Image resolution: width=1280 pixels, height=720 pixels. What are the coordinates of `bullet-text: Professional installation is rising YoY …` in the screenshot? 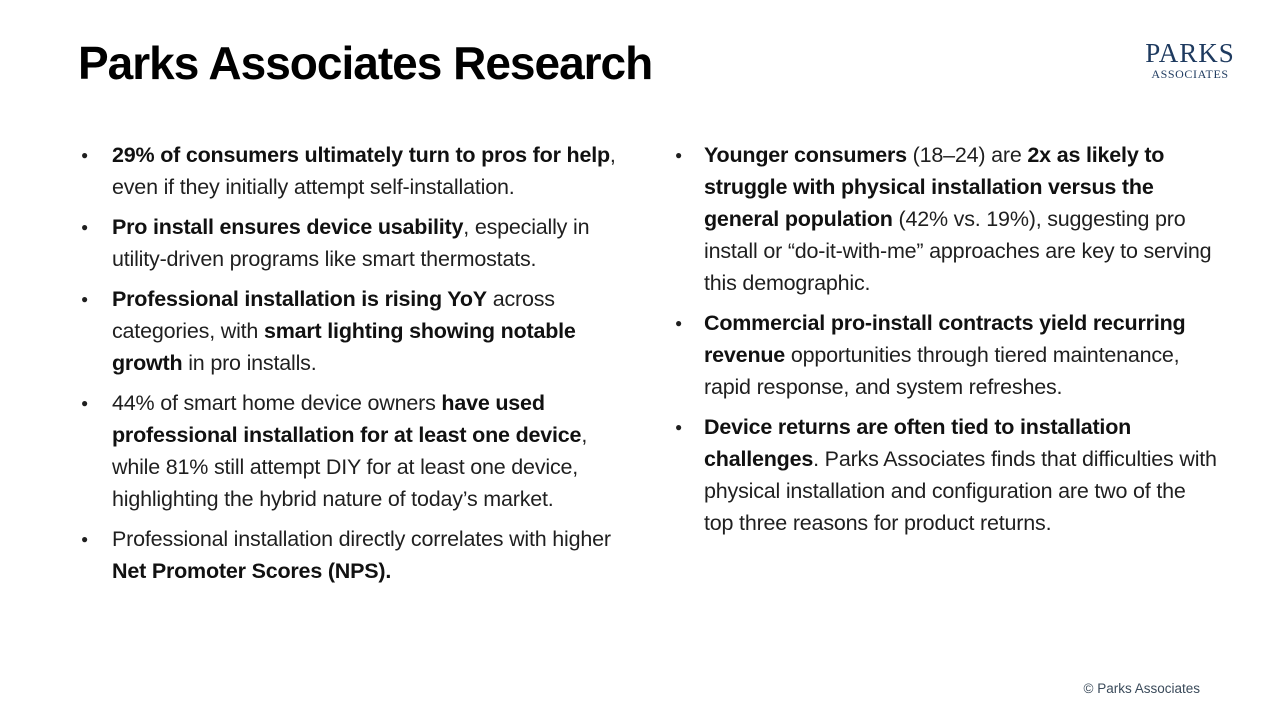 It's located at (344, 331).